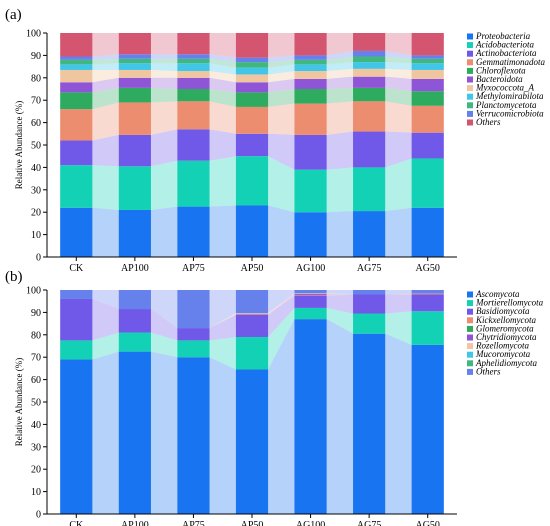 This screenshot has width=550, height=526. I want to click on series-planctomycetota, so click(252, 62).